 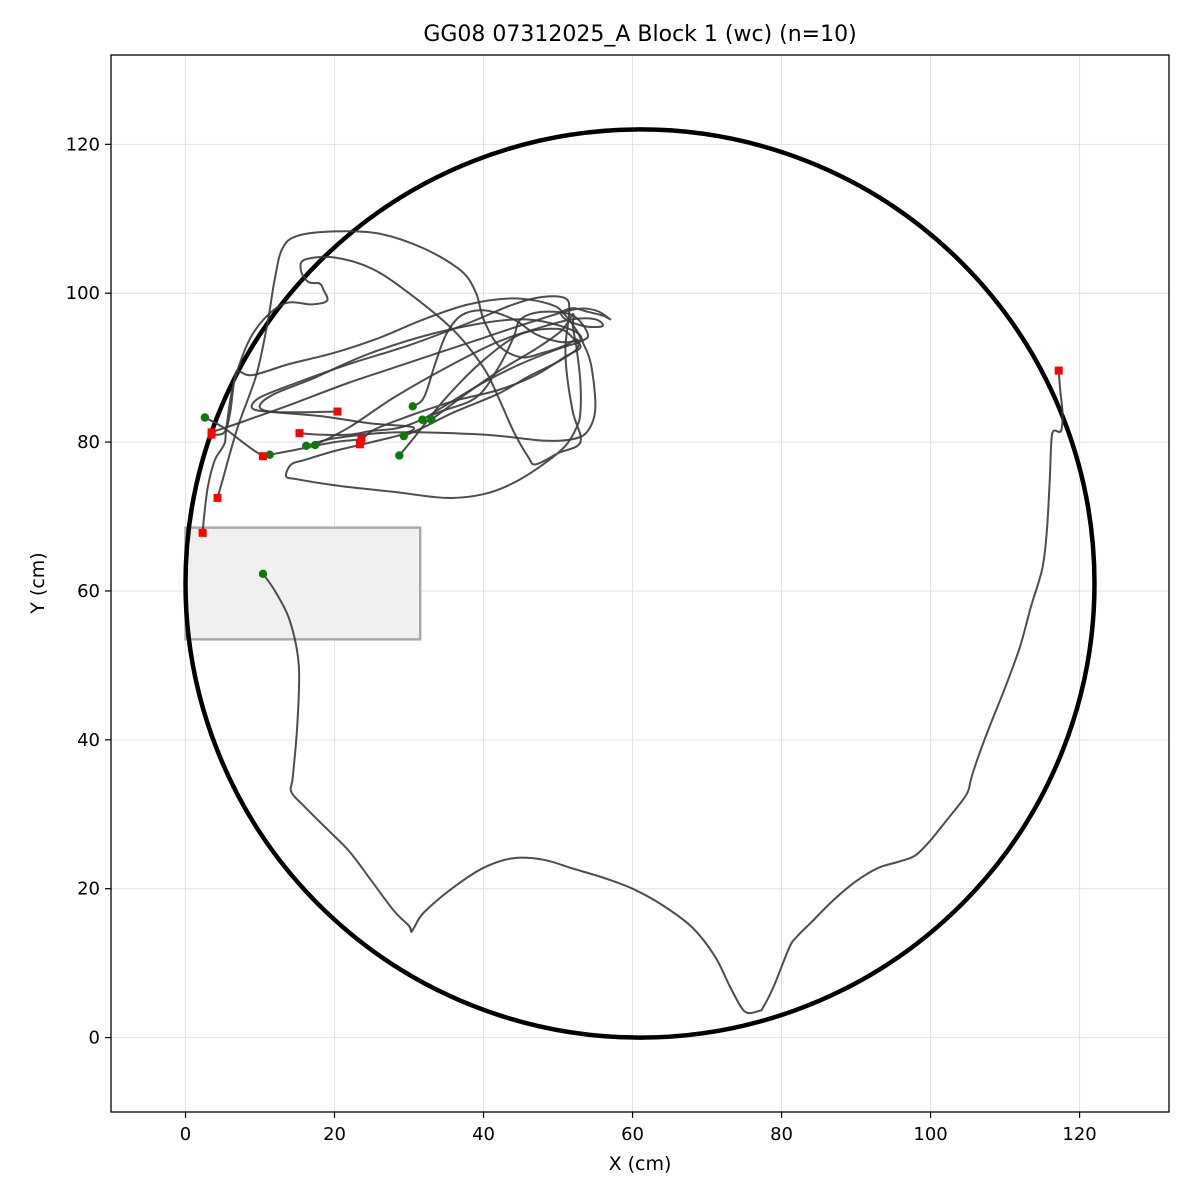 What do you see at coordinates (632, 1134) in the screenshot?
I see `x-tick-label: 60` at bounding box center [632, 1134].